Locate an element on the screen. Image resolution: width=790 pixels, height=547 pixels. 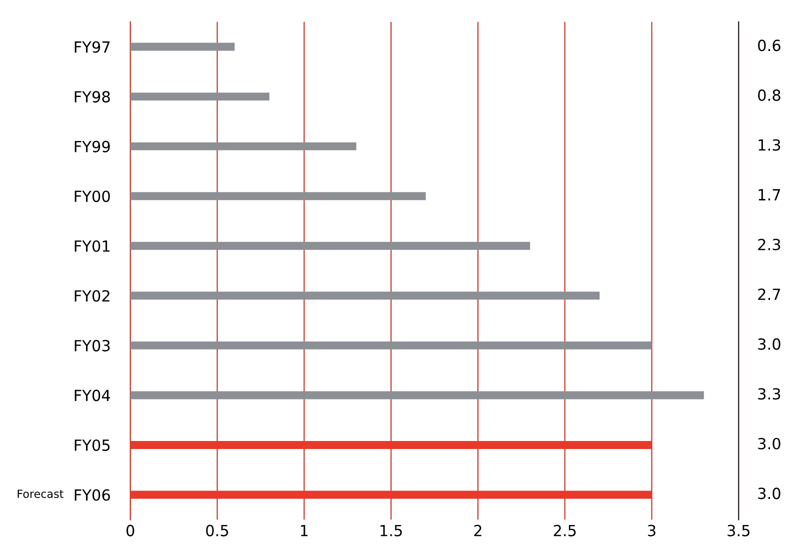
x-tick-label: 3.5 is located at coordinates (739, 530).